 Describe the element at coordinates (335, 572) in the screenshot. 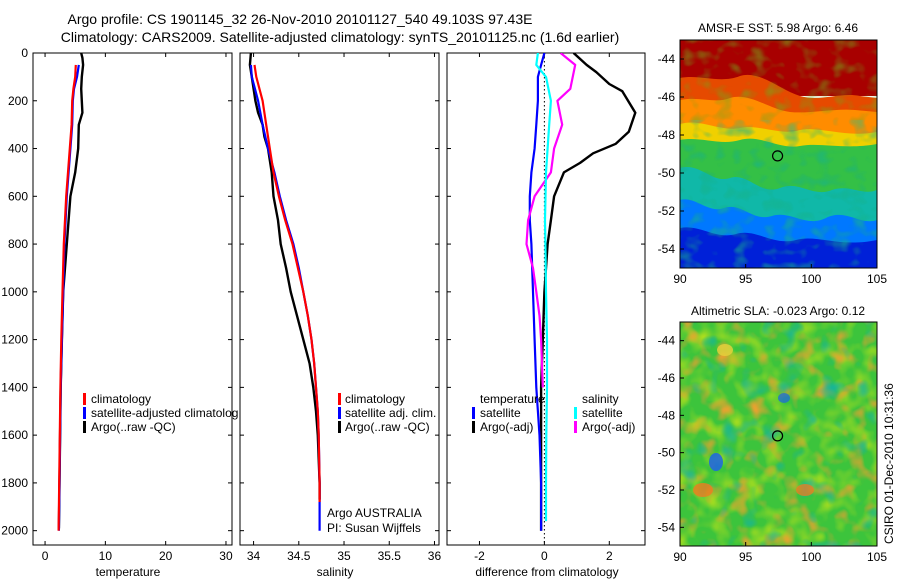

I see `salinity-xlabel: salinity` at that location.